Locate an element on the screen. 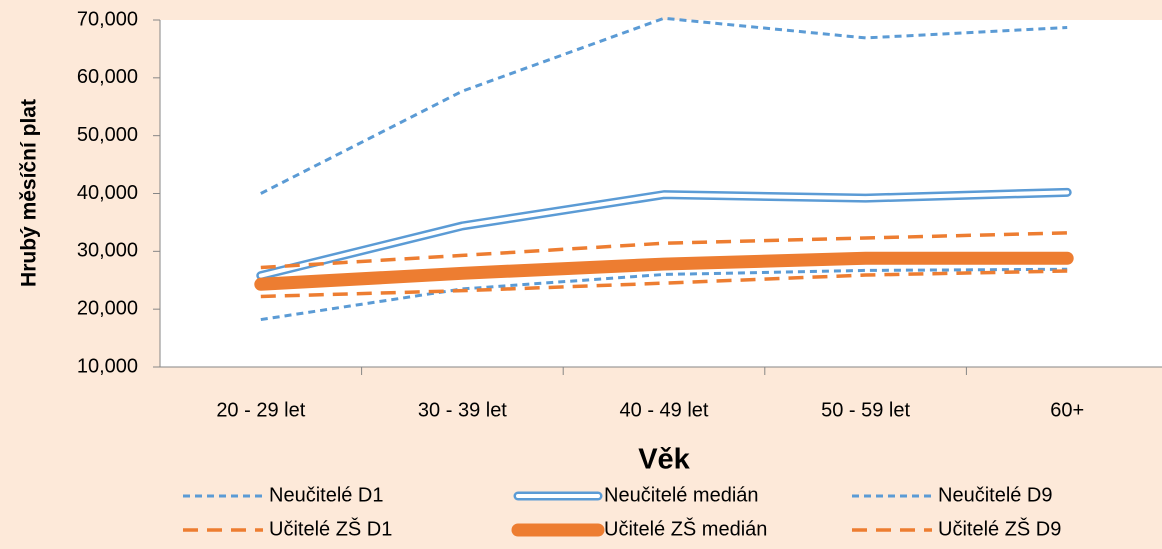 The image size is (1162, 549). legend-label: Neučitelé D9 is located at coordinates (995, 495).